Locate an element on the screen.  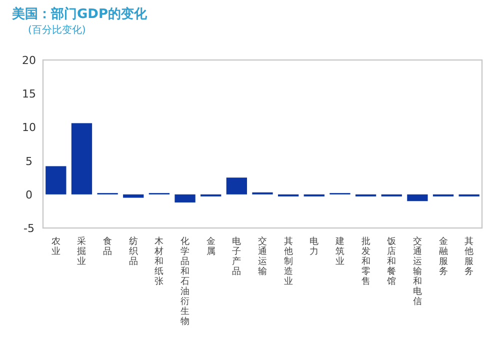
y-tick-label: 20 is located at coordinates (29, 60).